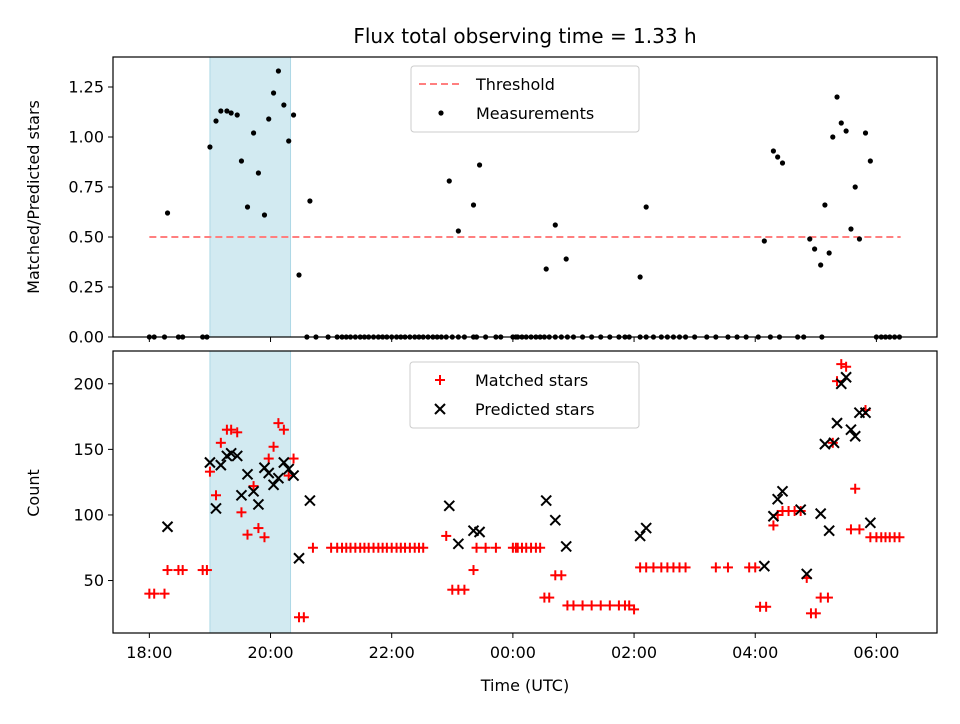 The height and width of the screenshot is (724, 960). I want to click on x-tick-label: 18:00, so click(149, 652).